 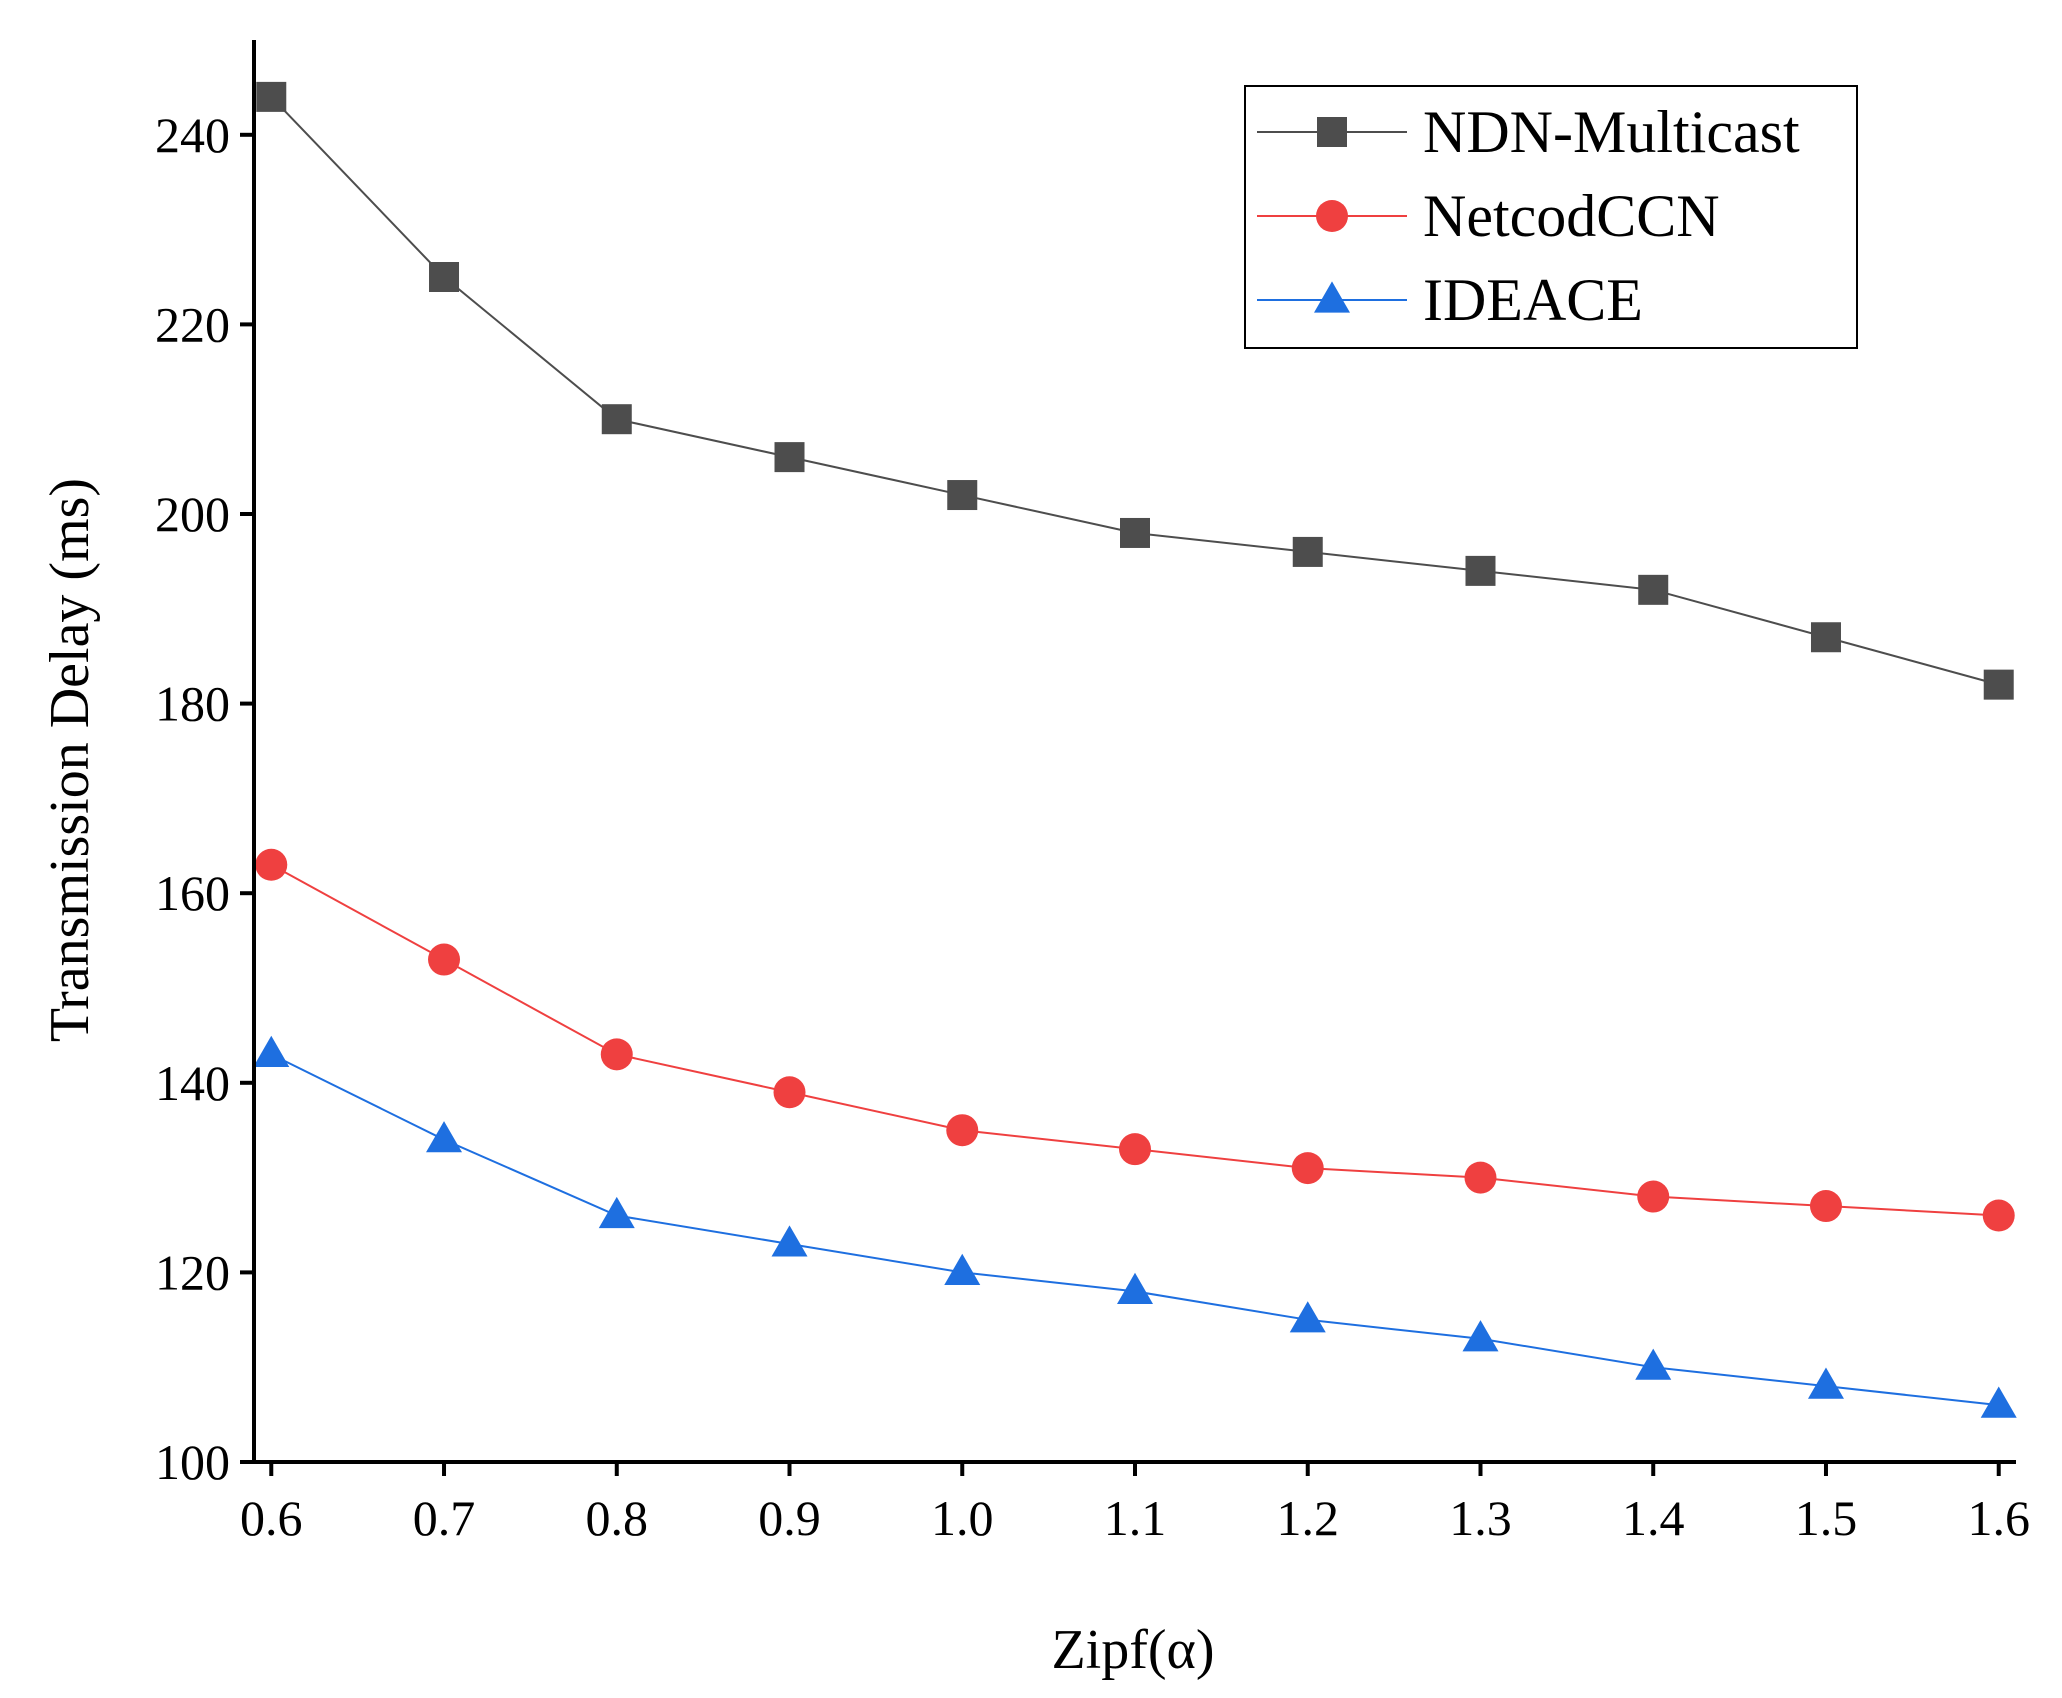 What do you see at coordinates (192, 135) in the screenshot?
I see `y-tick-label: 240` at bounding box center [192, 135].